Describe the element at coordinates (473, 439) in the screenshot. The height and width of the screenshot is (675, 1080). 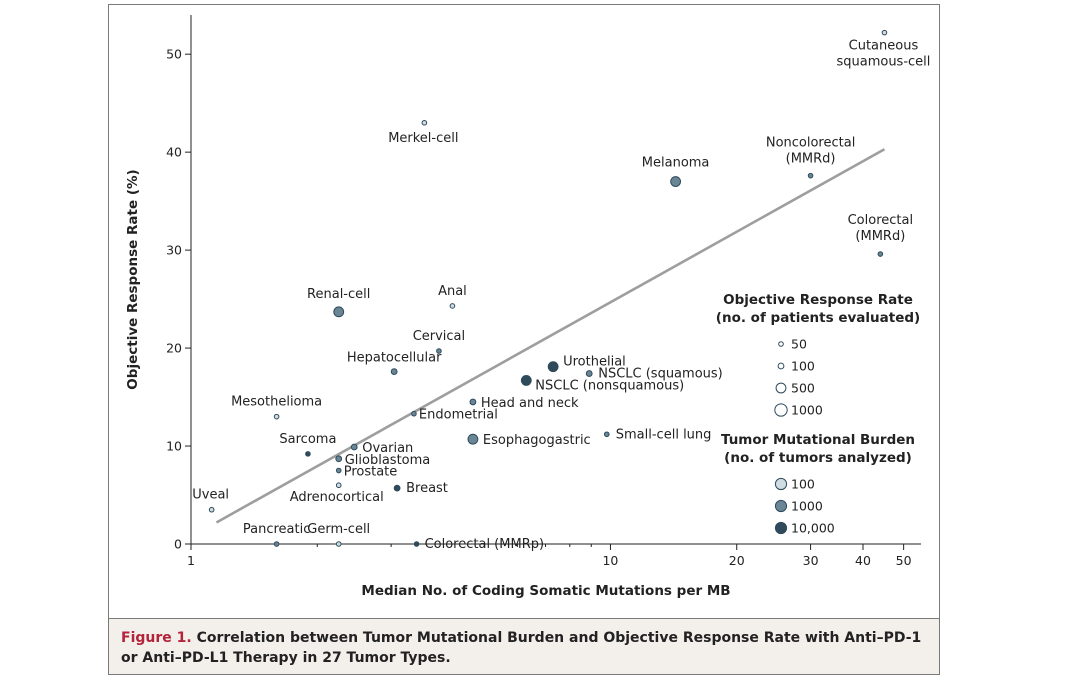
I see `point-esophagogastric` at that location.